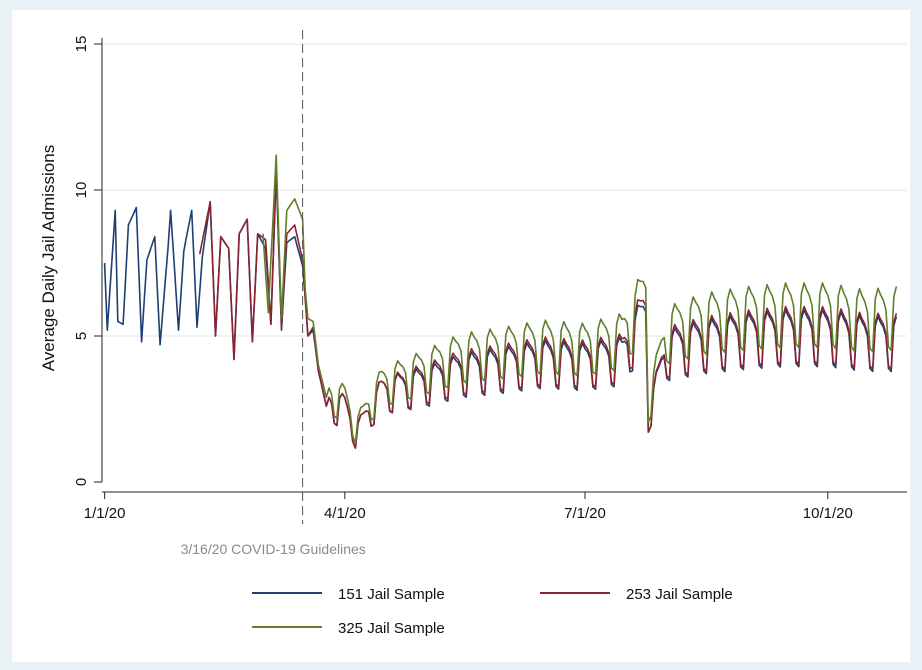  What do you see at coordinates (81, 44) in the screenshot?
I see `y-tick-label-15: 15` at bounding box center [81, 44].